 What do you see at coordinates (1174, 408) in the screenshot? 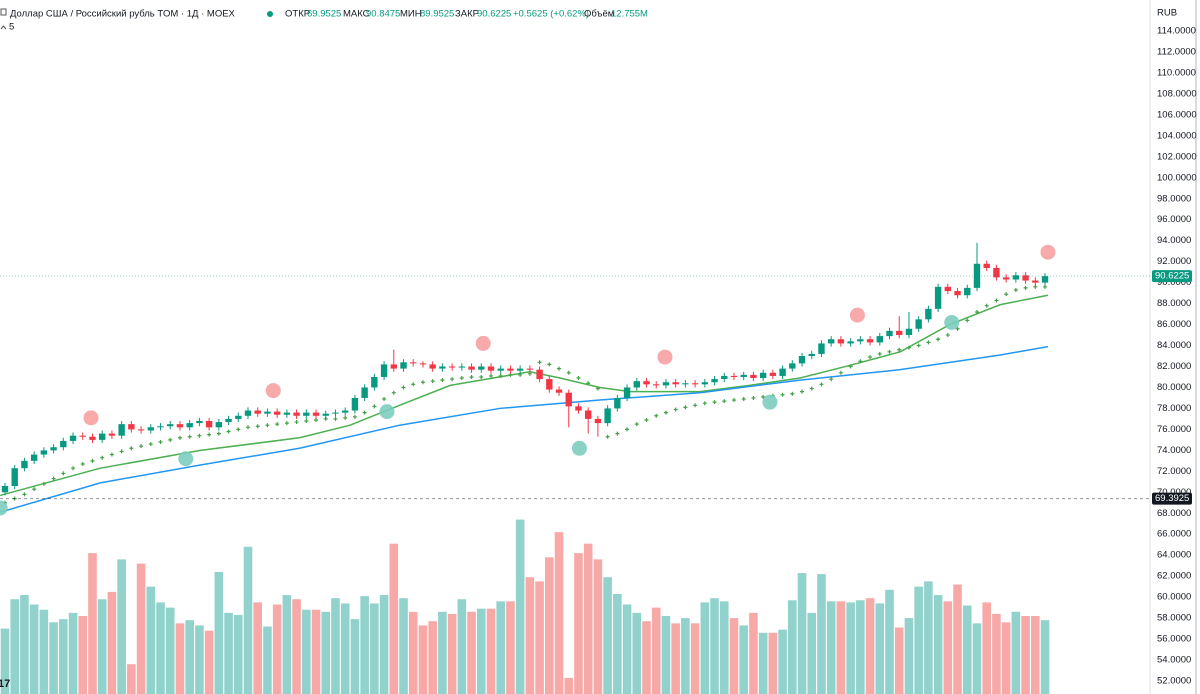
I see `y-tick-label: 78.0000` at bounding box center [1174, 408].